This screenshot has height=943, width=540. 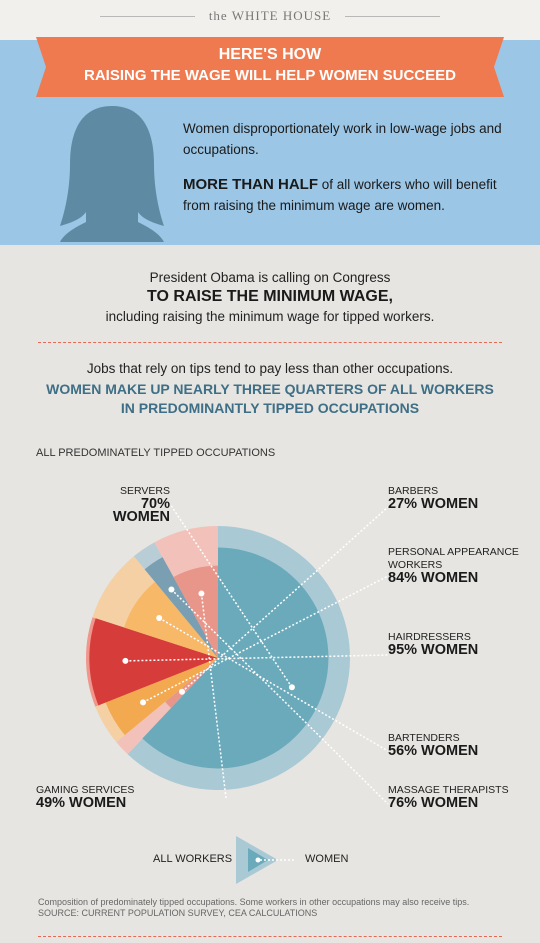 I want to click on label-gaming-services-pct: 49, so click(x=44, y=803).